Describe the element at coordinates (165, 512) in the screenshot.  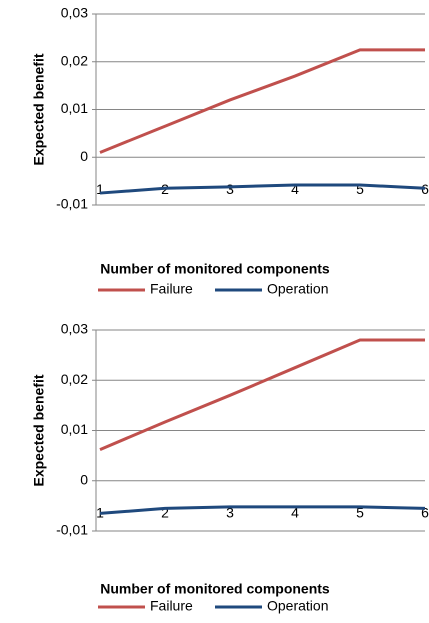
I see `x-tick-label: 2` at that location.